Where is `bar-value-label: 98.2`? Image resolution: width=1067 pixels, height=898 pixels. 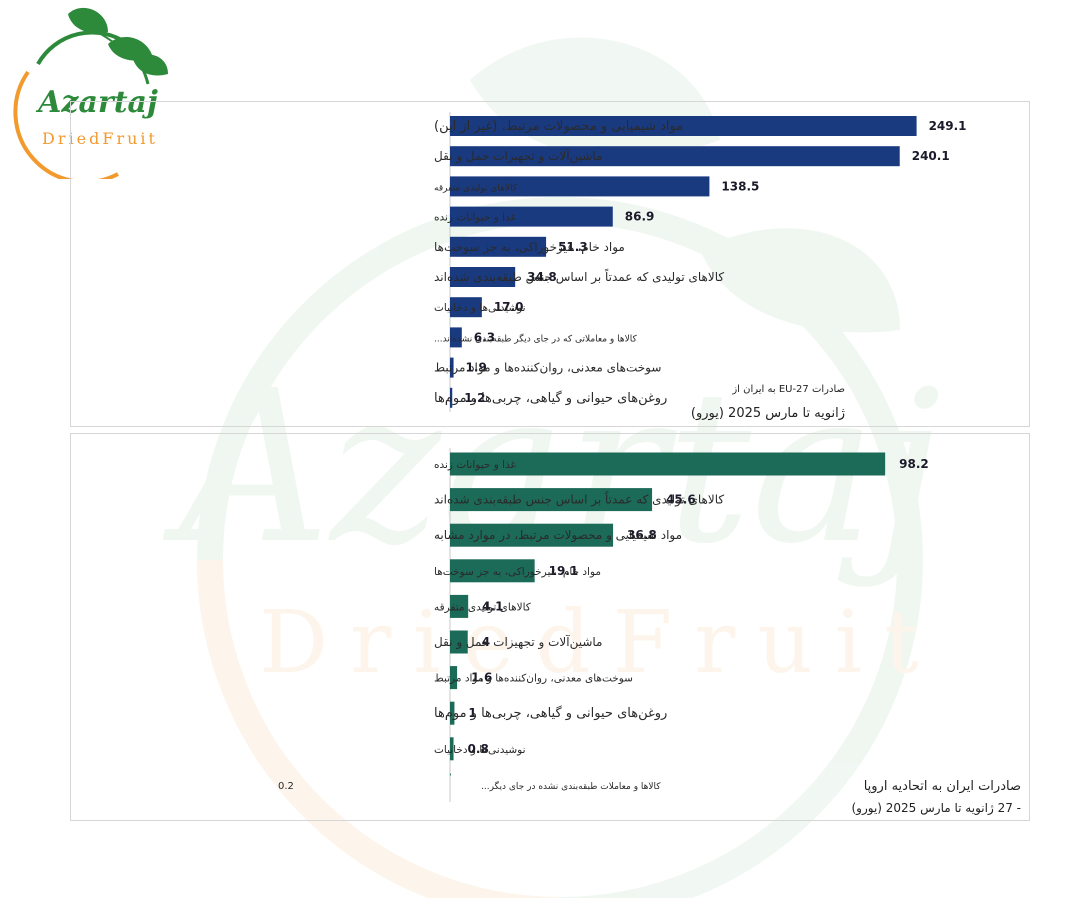
bar-value-label: 98.2 is located at coordinates (914, 464).